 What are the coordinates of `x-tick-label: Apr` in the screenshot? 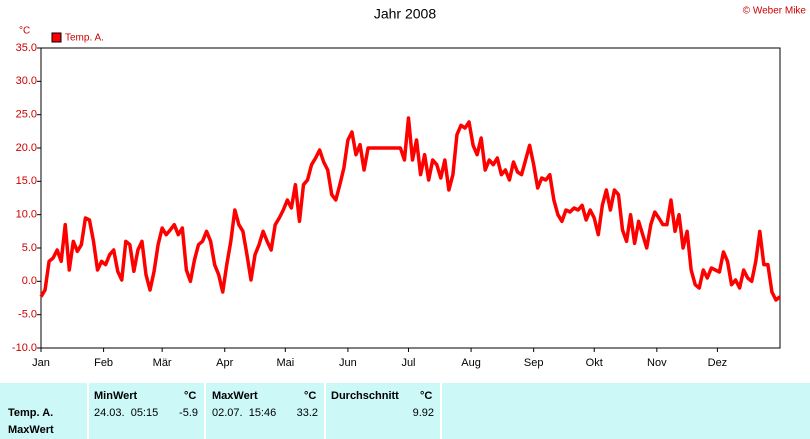 It's located at (224, 363).